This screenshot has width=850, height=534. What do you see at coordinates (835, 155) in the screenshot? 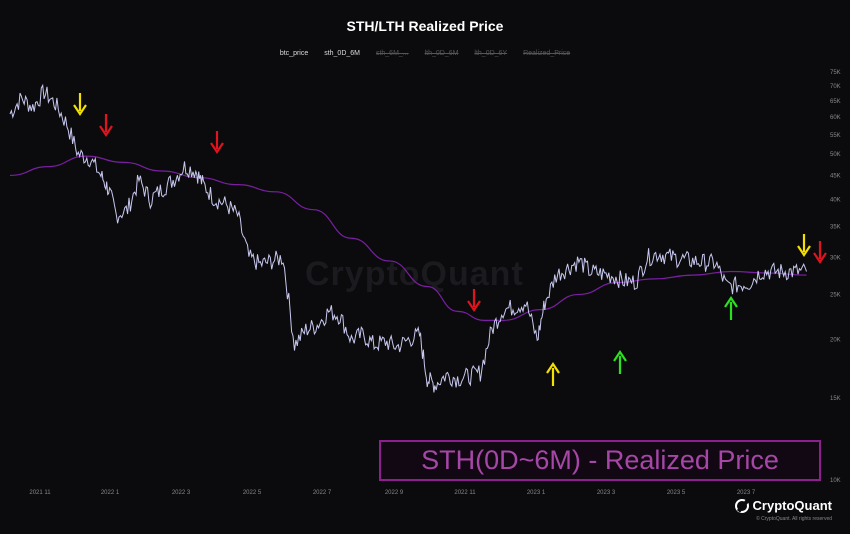
I see `y-tick-label: 50K` at bounding box center [835, 155].